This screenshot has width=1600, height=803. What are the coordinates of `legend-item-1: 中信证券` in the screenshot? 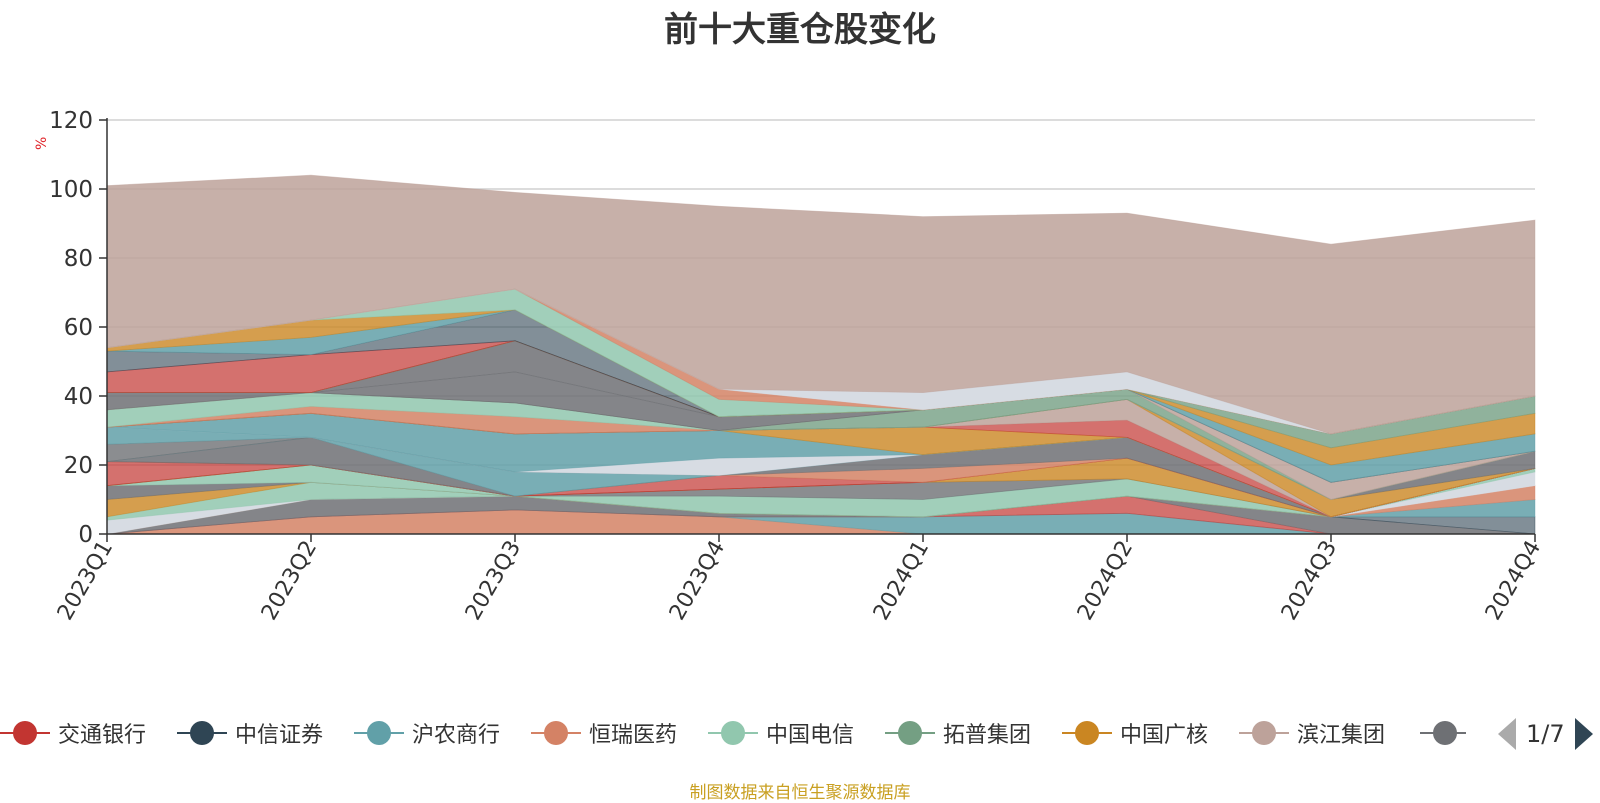 It's located at (250, 733).